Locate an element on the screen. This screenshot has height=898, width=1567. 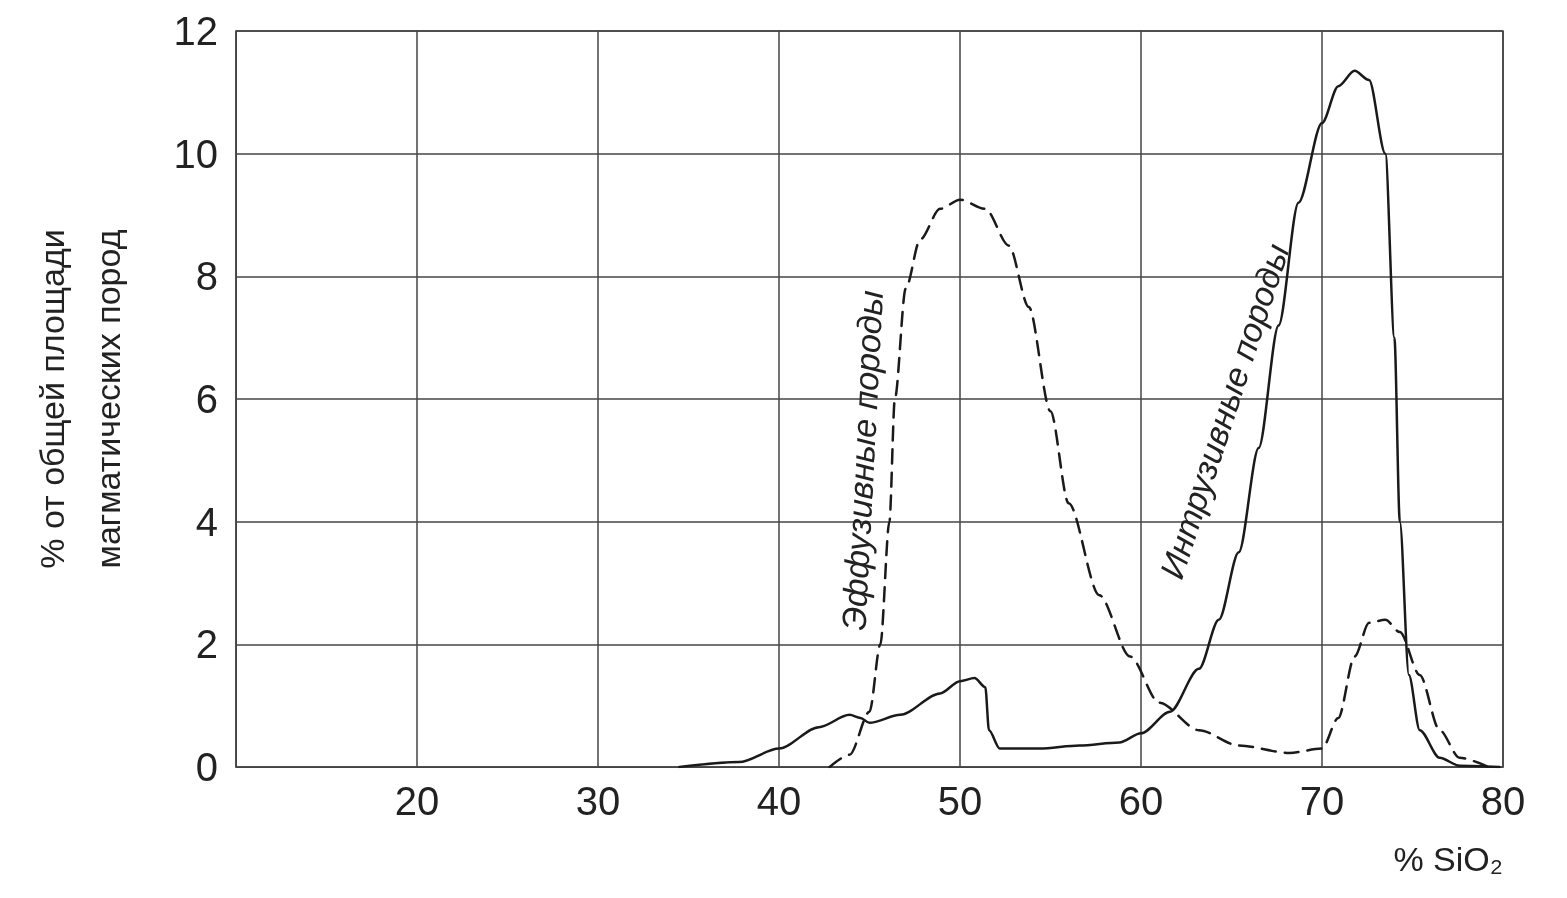
x-tick-label: 20 is located at coordinates (417, 801).